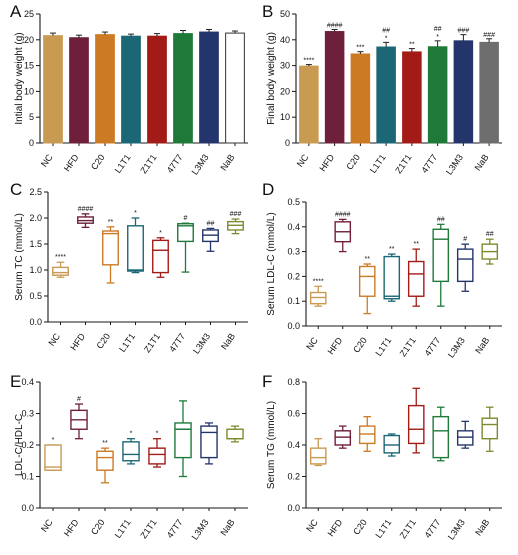 The height and width of the screenshot is (555, 518). Describe the element at coordinates (308, 61) in the screenshot. I see `significance-label: ****` at that location.